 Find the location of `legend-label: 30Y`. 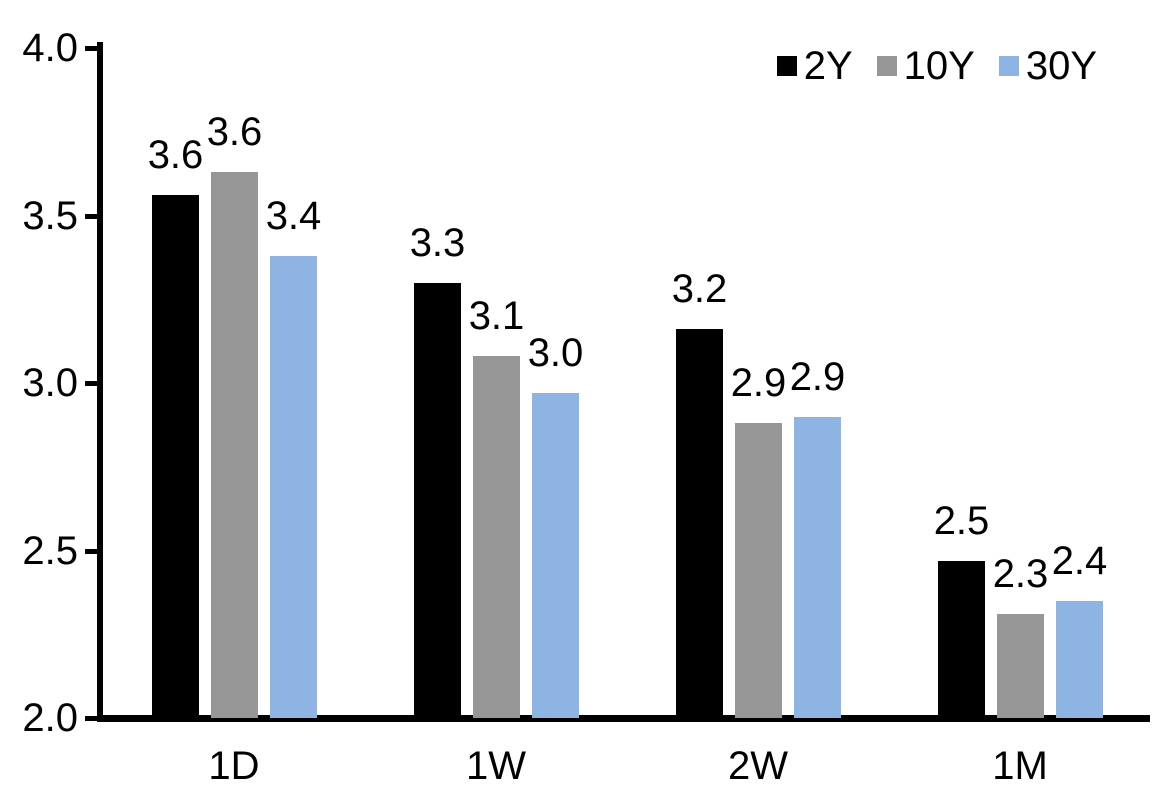

legend-label: 30Y is located at coordinates (1061, 66).